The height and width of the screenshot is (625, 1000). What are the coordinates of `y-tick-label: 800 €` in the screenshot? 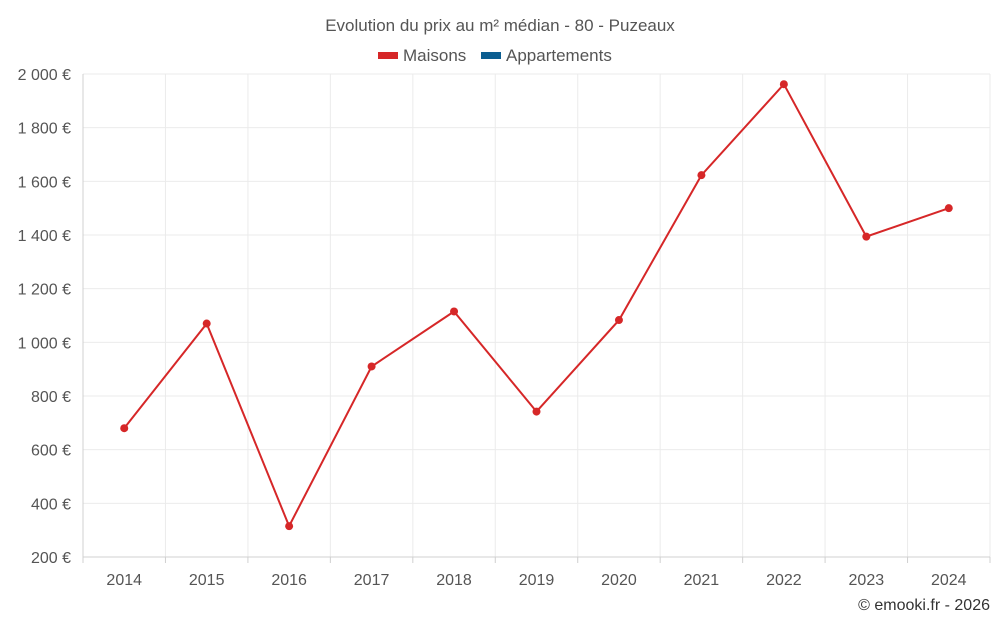 It's located at (51, 397).